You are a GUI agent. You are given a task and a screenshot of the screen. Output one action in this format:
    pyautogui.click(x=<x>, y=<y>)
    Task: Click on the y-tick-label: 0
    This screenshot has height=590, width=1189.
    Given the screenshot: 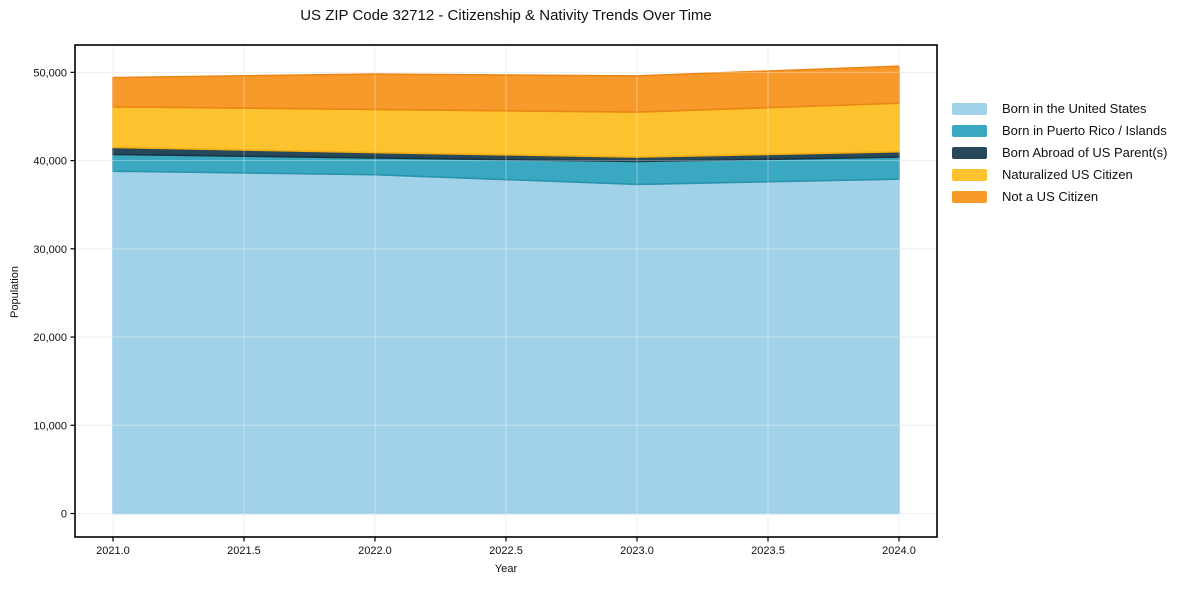 What is the action you would take?
    pyautogui.click(x=64, y=515)
    